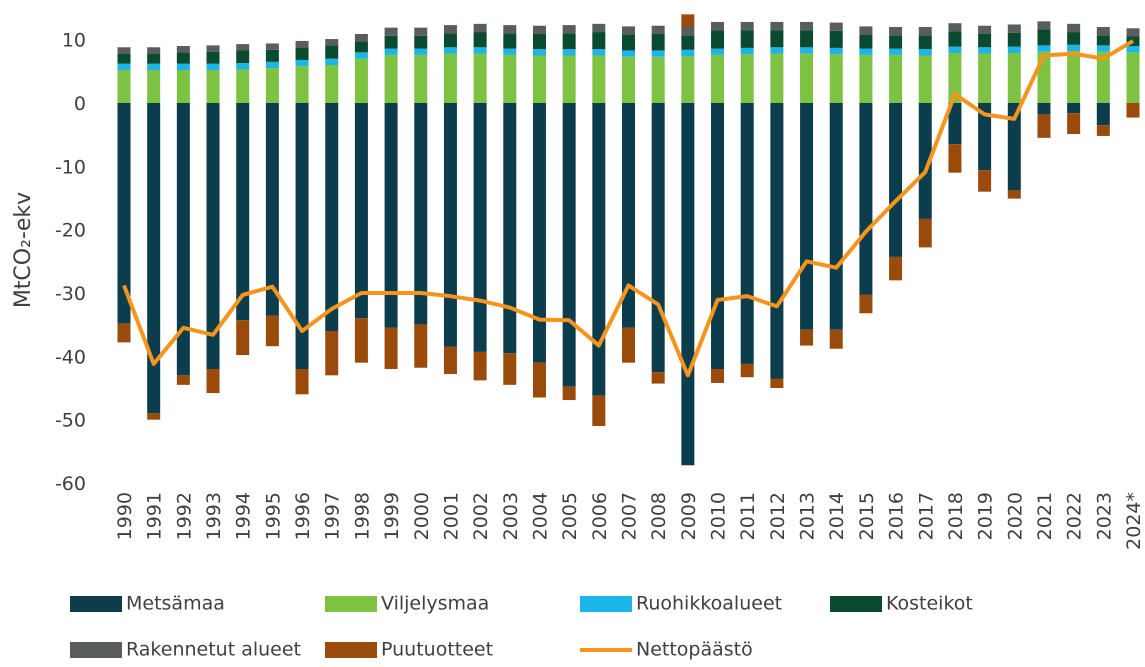  Describe the element at coordinates (897, 516) in the screenshot. I see `x-tick-label: 2016` at that location.